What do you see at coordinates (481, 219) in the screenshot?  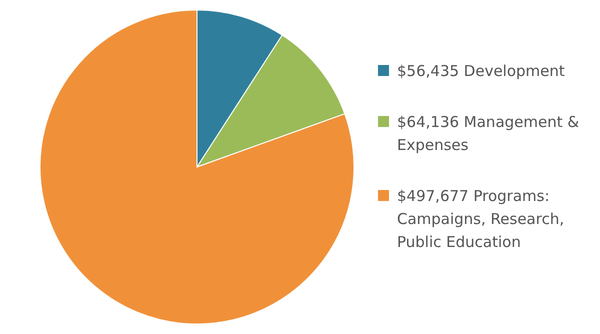 I see `legend-label: $497,677 Programs: Campaigns, Research, Public Education` at bounding box center [481, 219].